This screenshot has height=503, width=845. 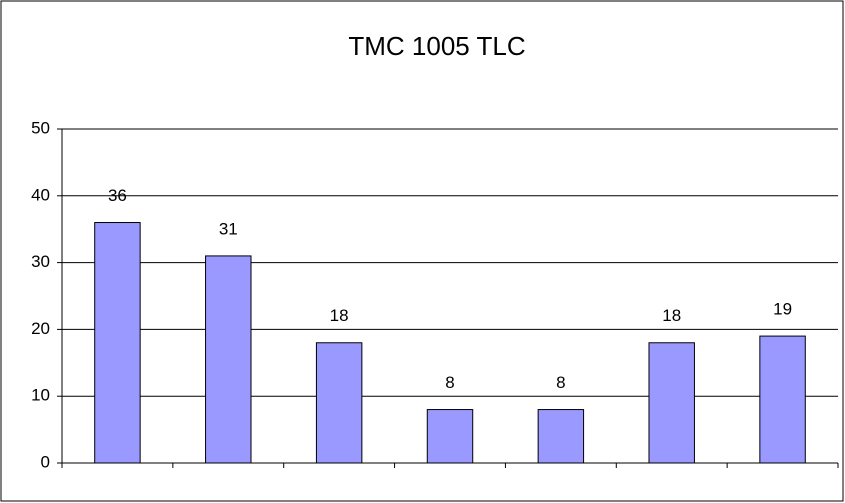 I want to click on y-tick-label: 10, so click(x=40, y=395).